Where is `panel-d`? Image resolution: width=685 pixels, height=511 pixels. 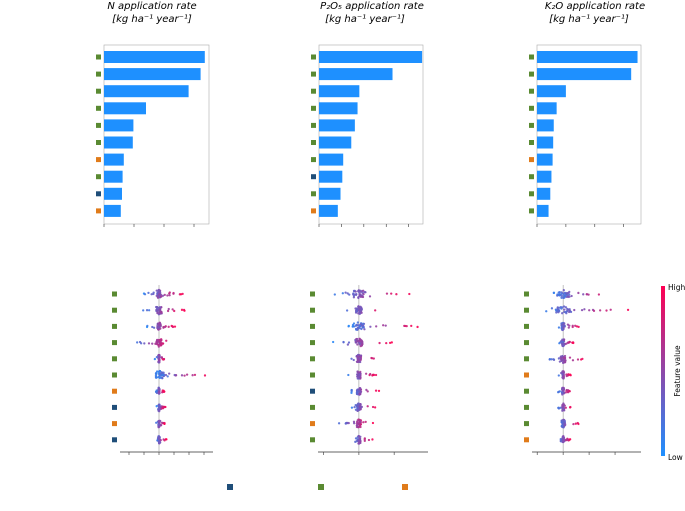 panel-d is located at coordinates (162, 370).